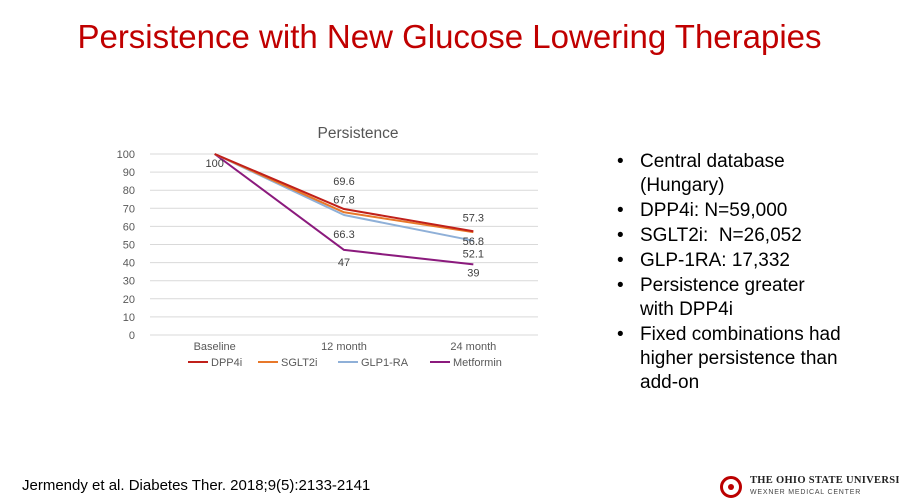  I want to click on legend-label: Metformin, so click(477, 363).